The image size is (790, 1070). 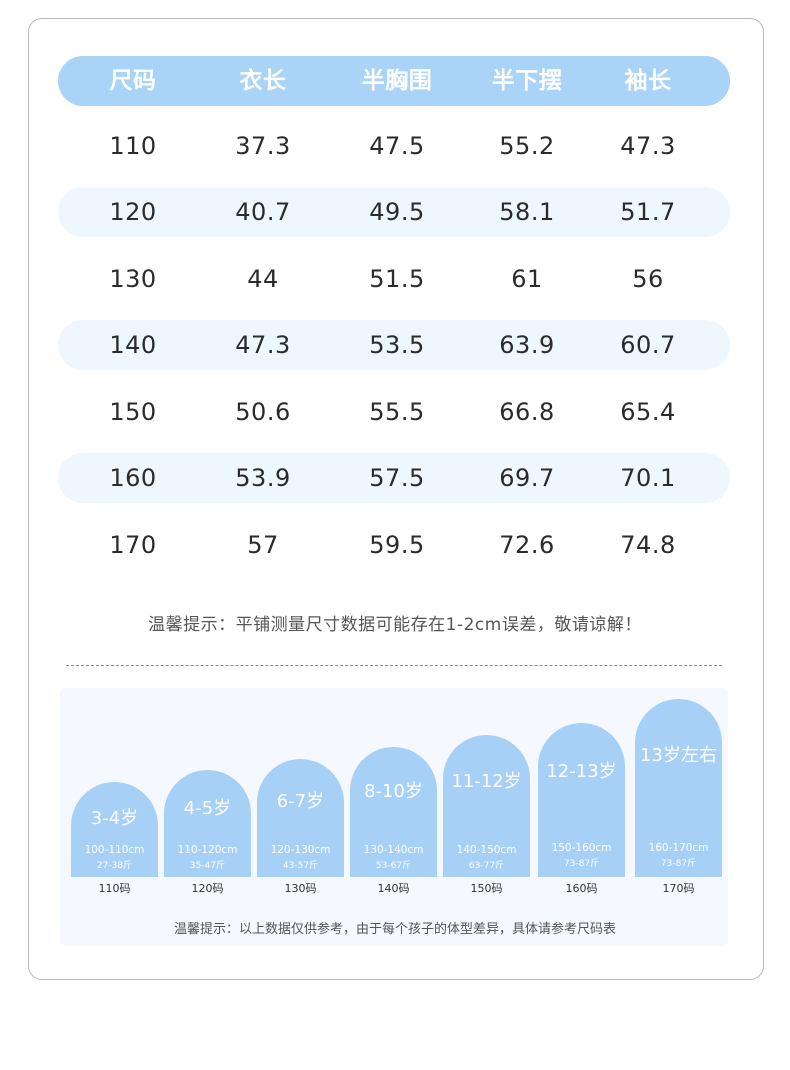 I want to click on age-bar: 8-10岁 130-140cm 53-67斤, so click(x=393, y=812).